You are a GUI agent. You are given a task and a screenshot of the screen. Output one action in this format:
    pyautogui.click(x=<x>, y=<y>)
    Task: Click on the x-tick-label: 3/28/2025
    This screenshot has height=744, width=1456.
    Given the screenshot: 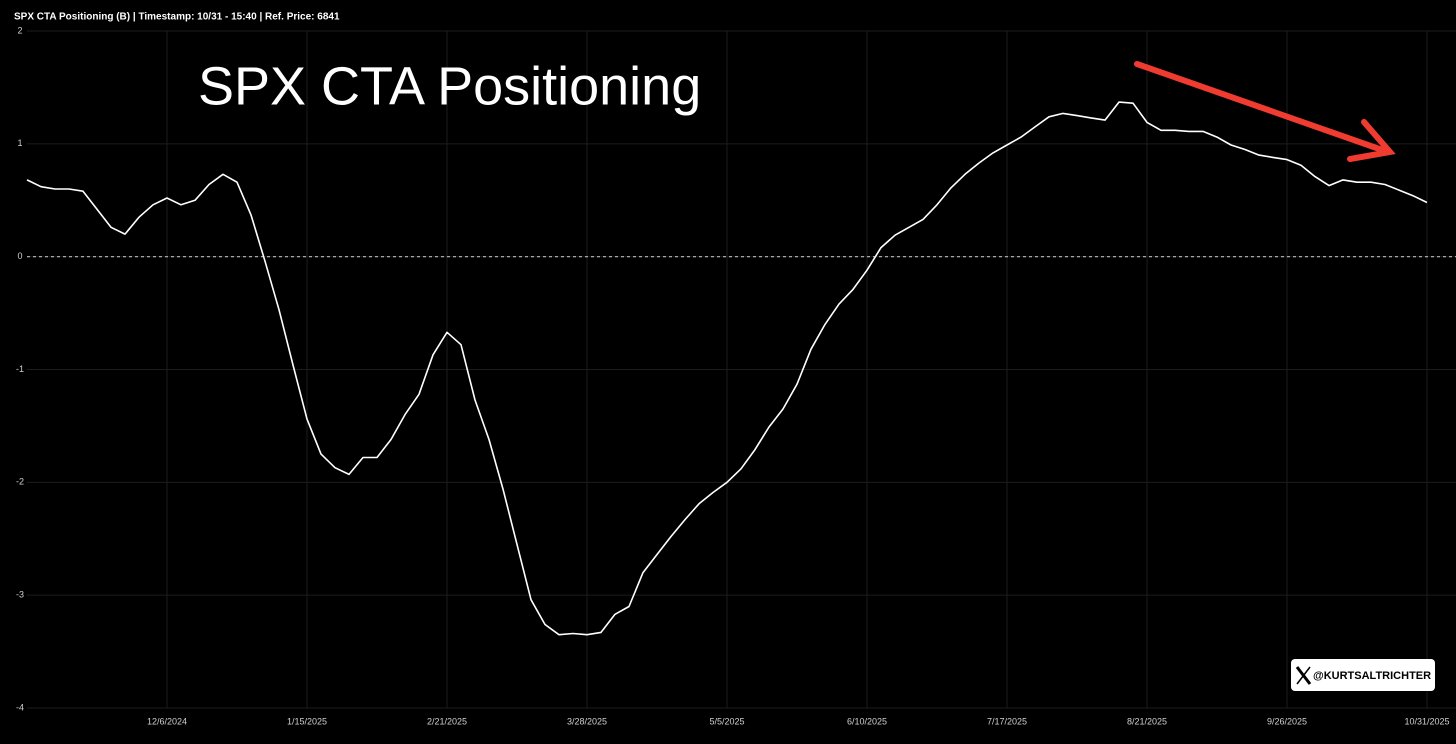 What is the action you would take?
    pyautogui.click(x=587, y=721)
    